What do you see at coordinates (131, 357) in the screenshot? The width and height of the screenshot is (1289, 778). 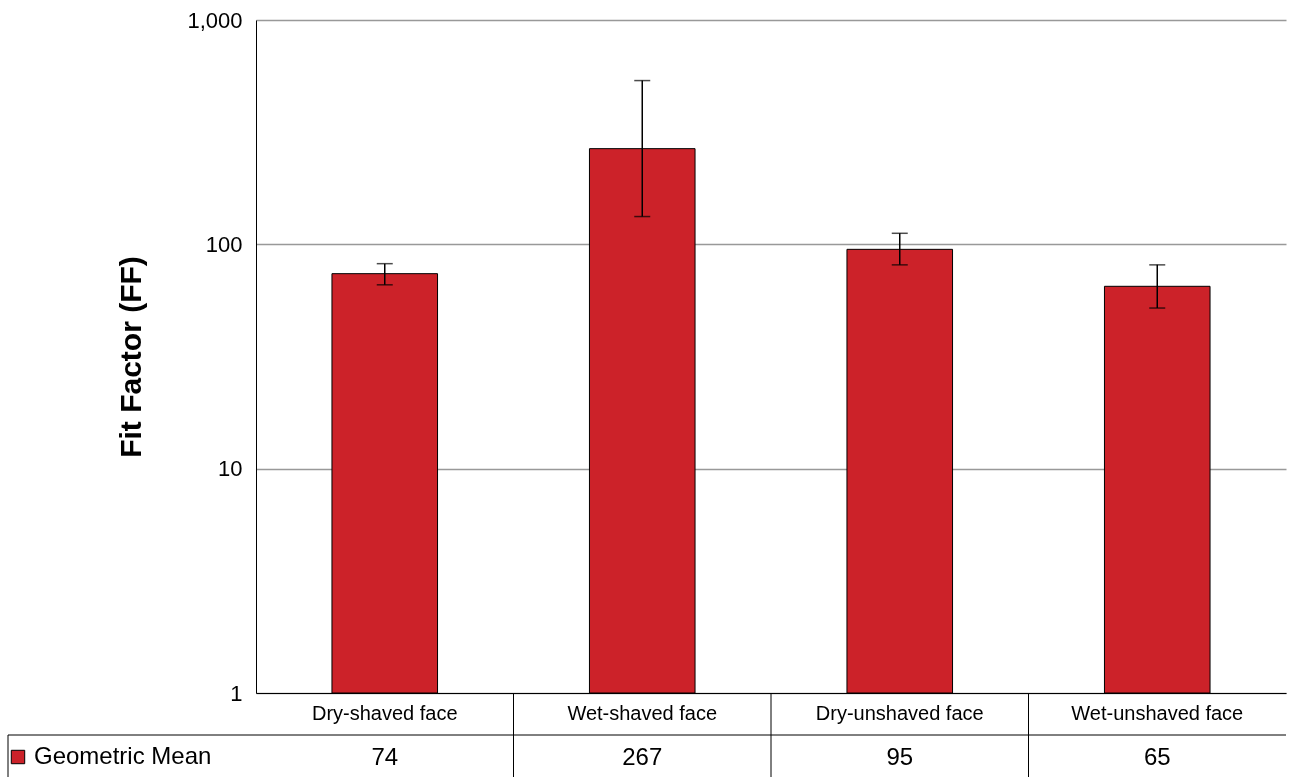 I see `y-axis-title: Fit Factor (FF)` at bounding box center [131, 357].